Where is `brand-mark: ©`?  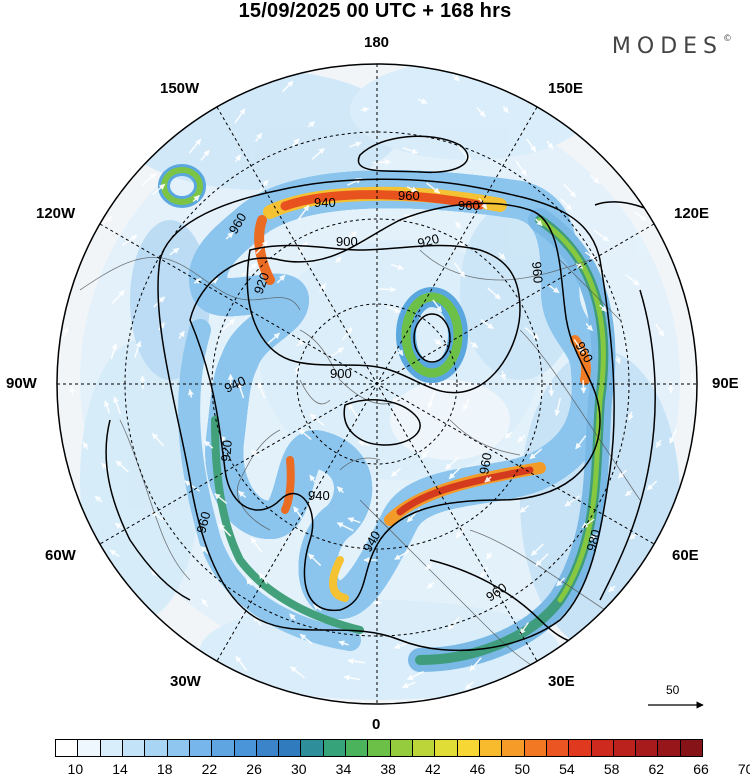
brand-mark: © is located at coordinates (727, 39).